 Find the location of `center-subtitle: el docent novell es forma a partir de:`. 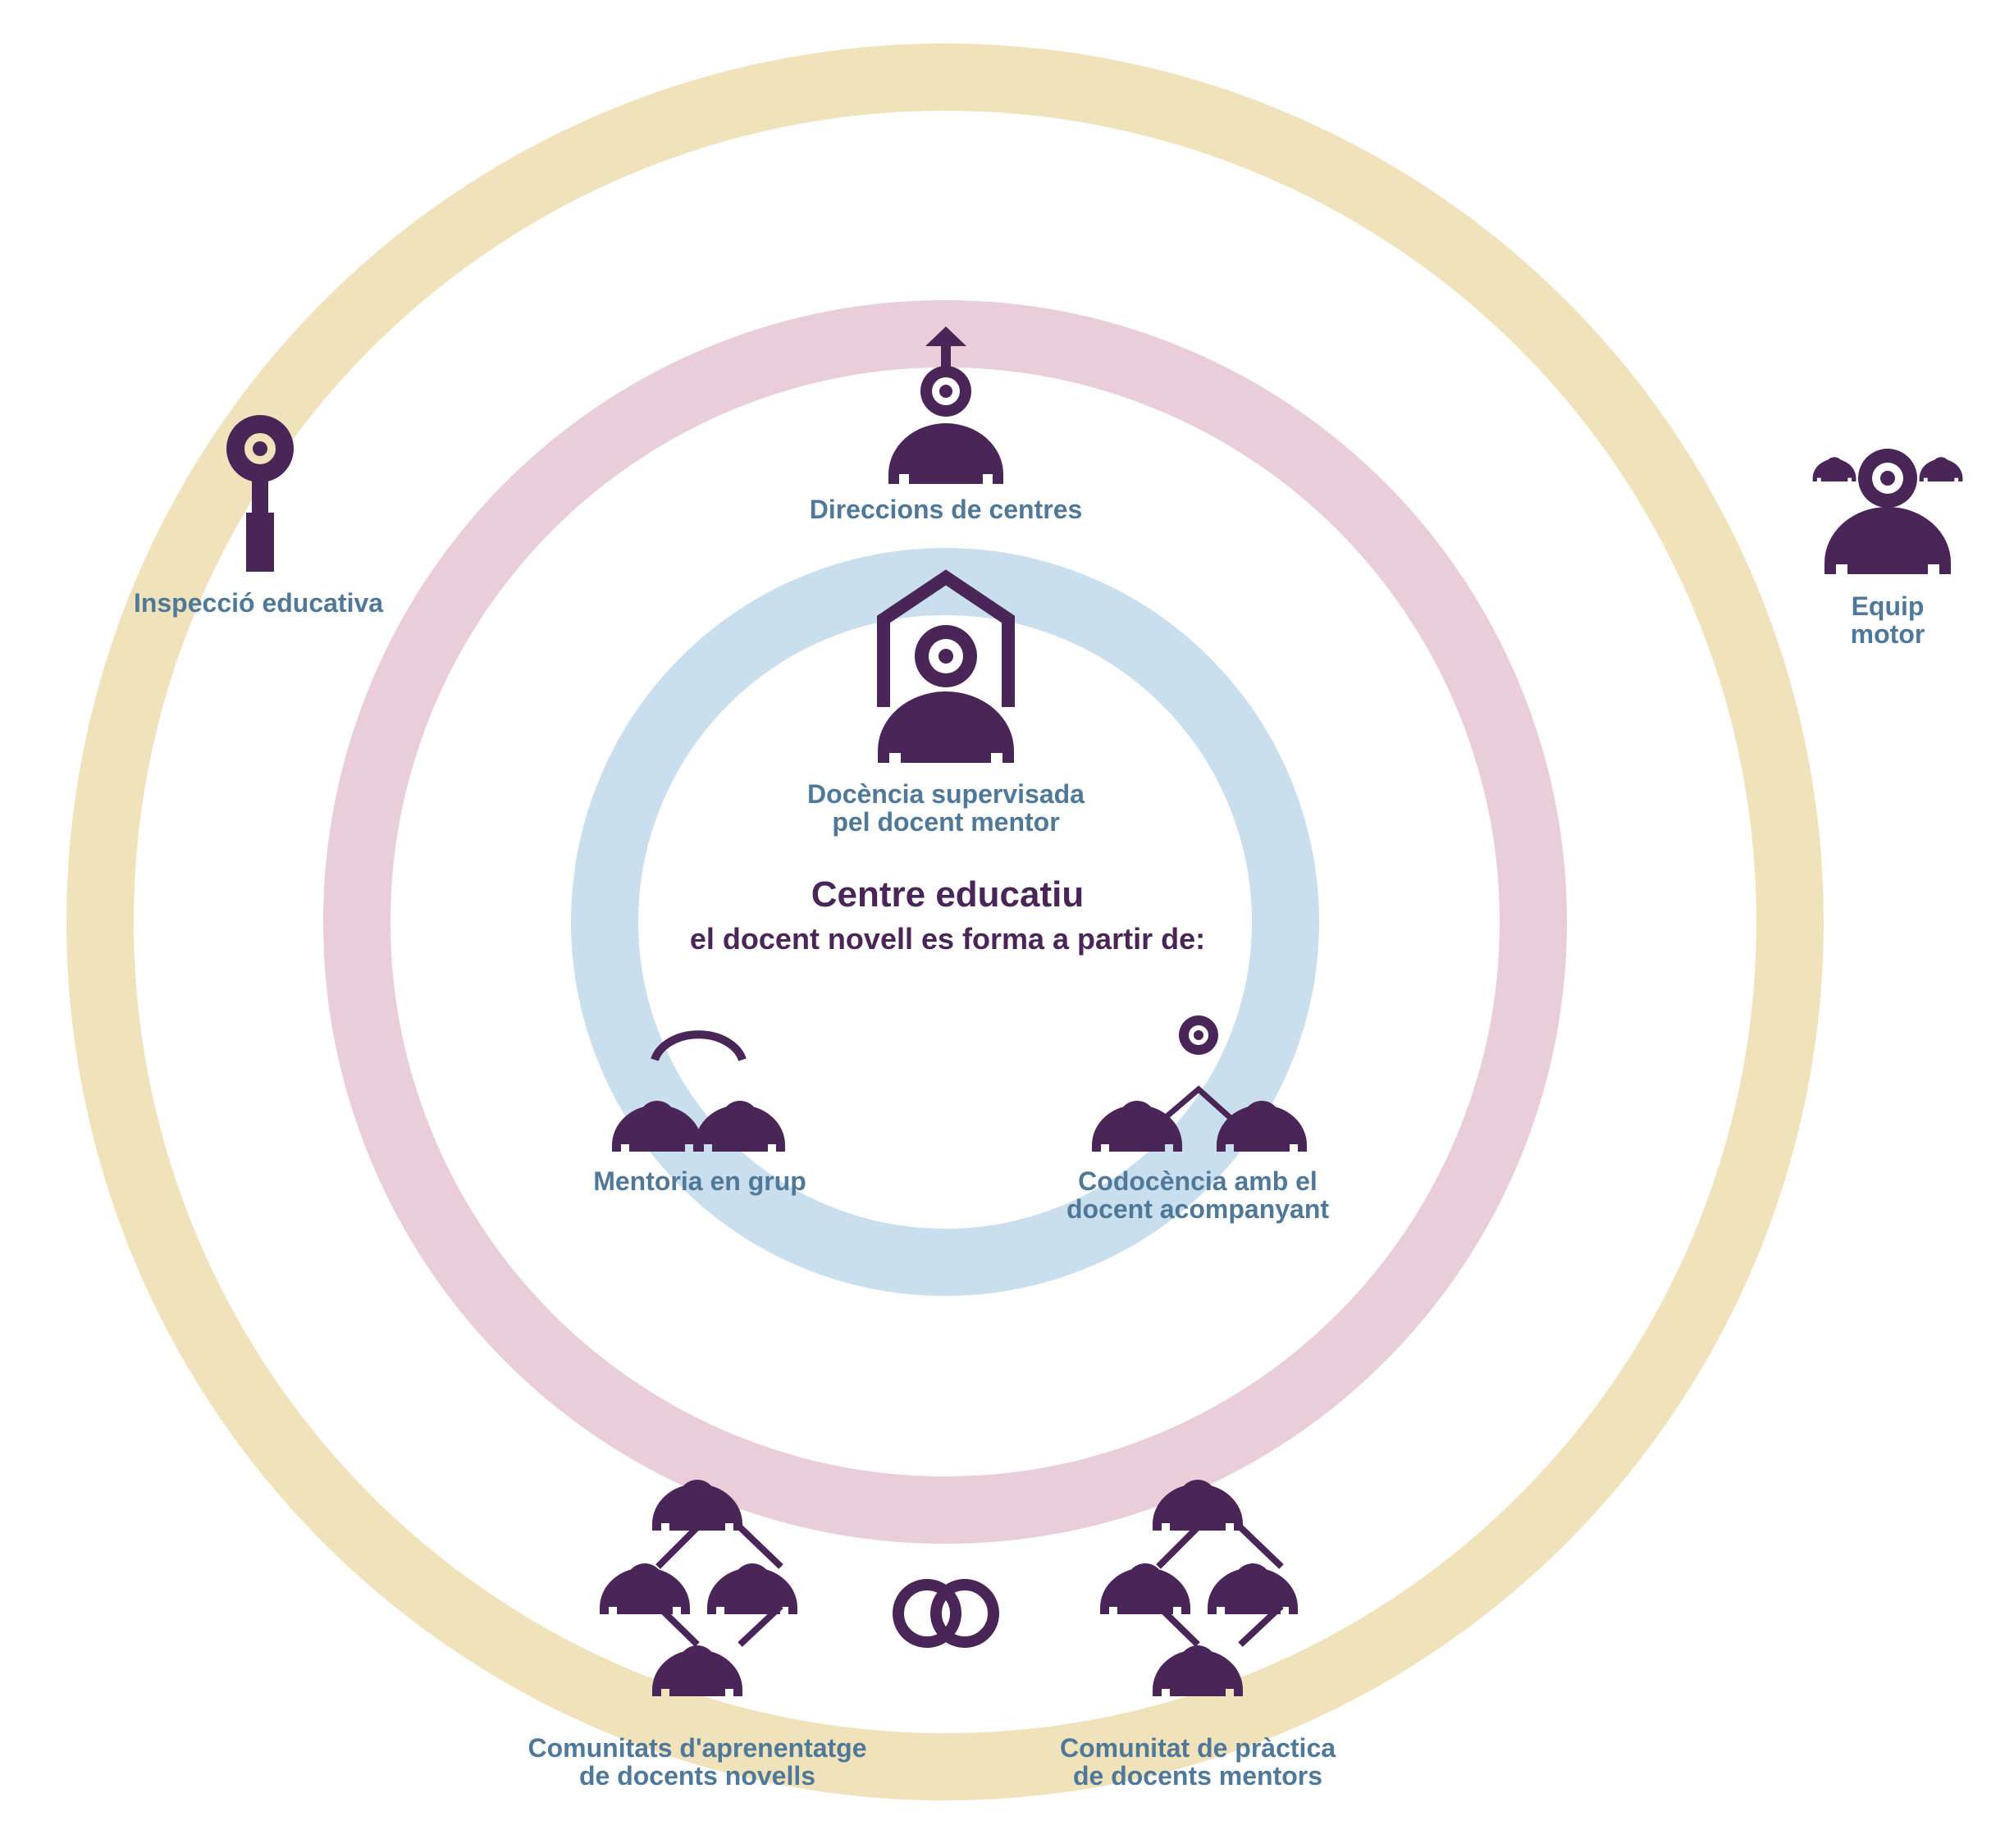

center-subtitle: el docent novell es forma a partir de: is located at coordinates (948, 939).